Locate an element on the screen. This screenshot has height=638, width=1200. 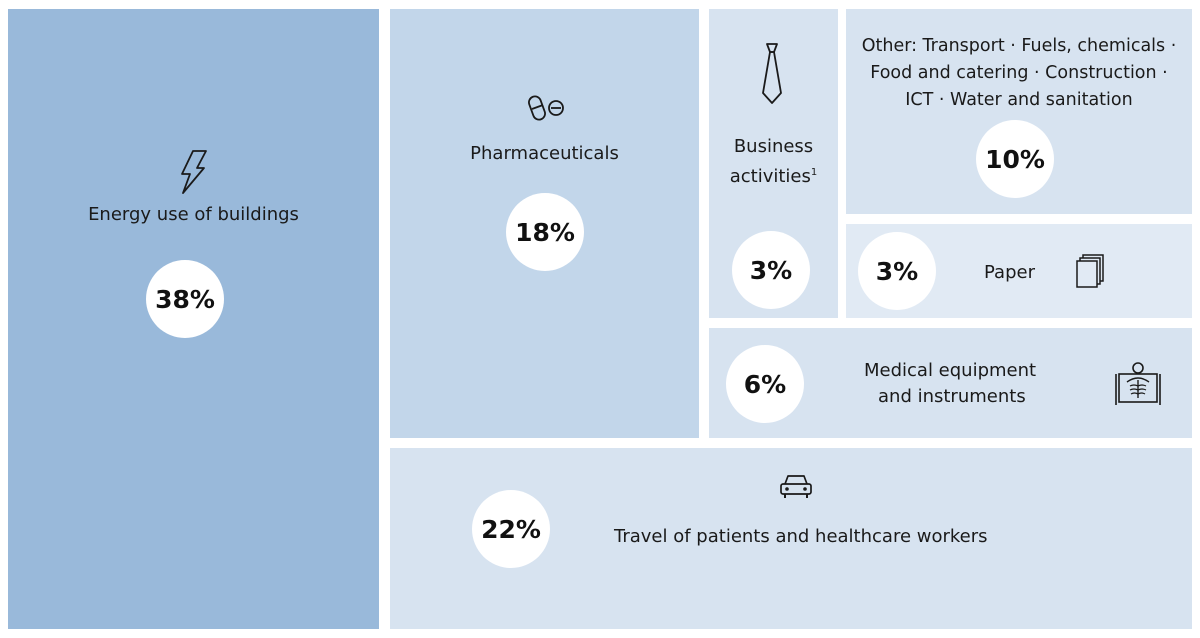
tile-label-line1: Medical equipment is located at coordinates (950, 370).